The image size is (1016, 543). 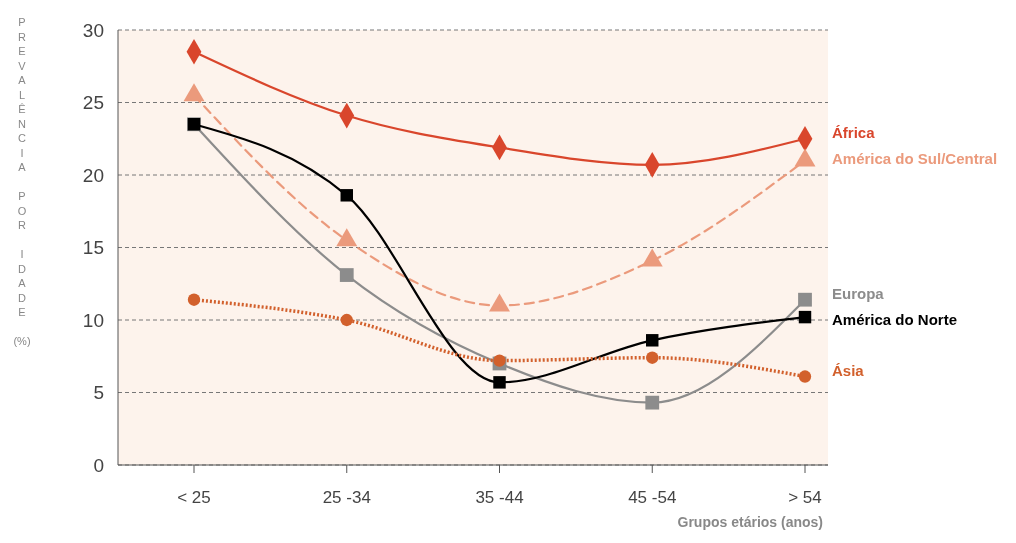 I want to click on series-label: Europa, so click(x=858, y=293).